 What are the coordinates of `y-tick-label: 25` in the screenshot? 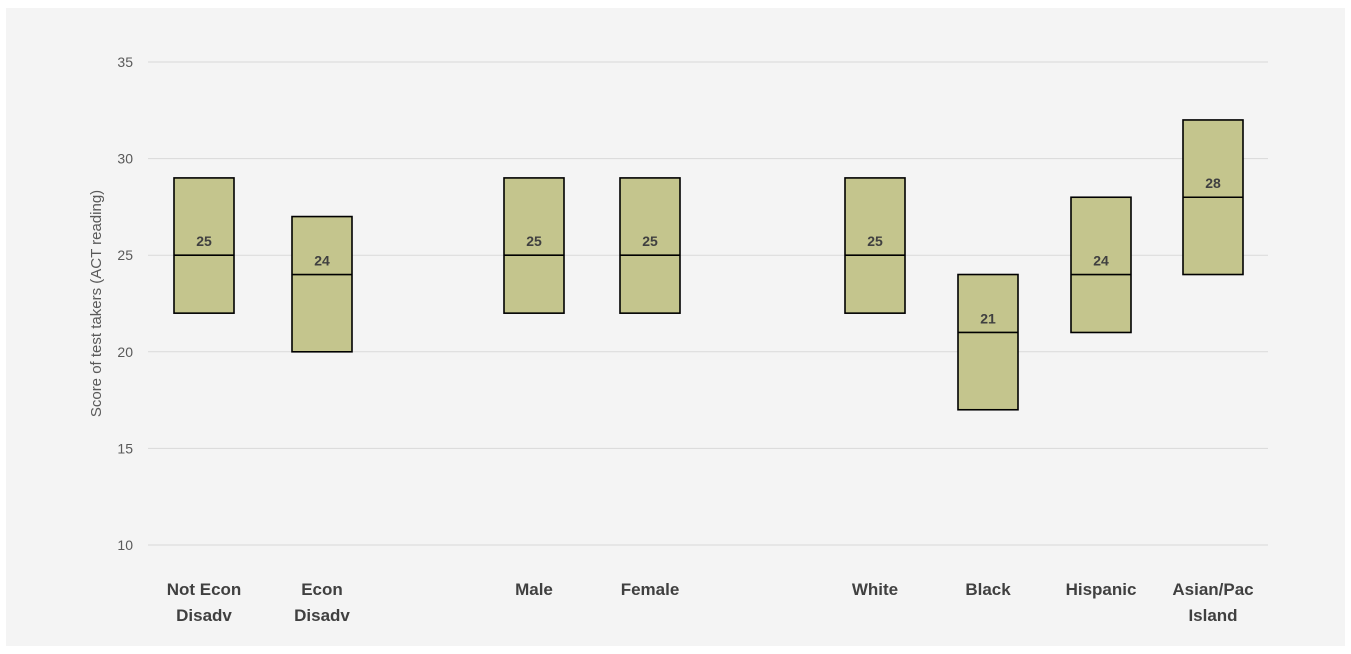 It's located at (125, 255).